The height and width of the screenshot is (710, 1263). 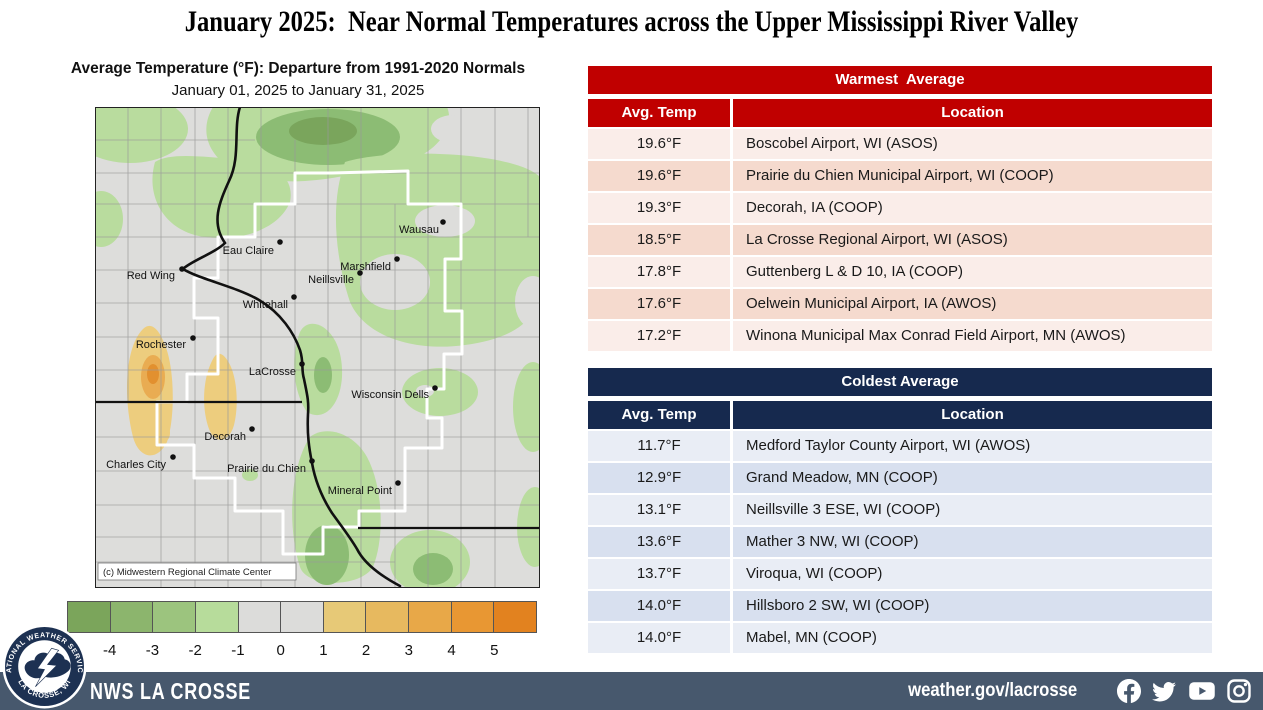 What do you see at coordinates (280, 650) in the screenshot?
I see `colorbar-tick-label: 0` at bounding box center [280, 650].